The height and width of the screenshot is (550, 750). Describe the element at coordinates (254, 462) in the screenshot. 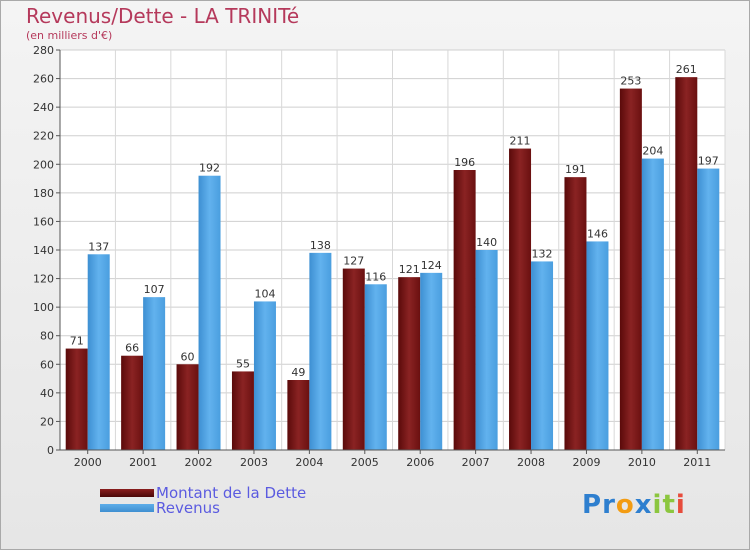

I see `x-tick-label: 2003` at that location.